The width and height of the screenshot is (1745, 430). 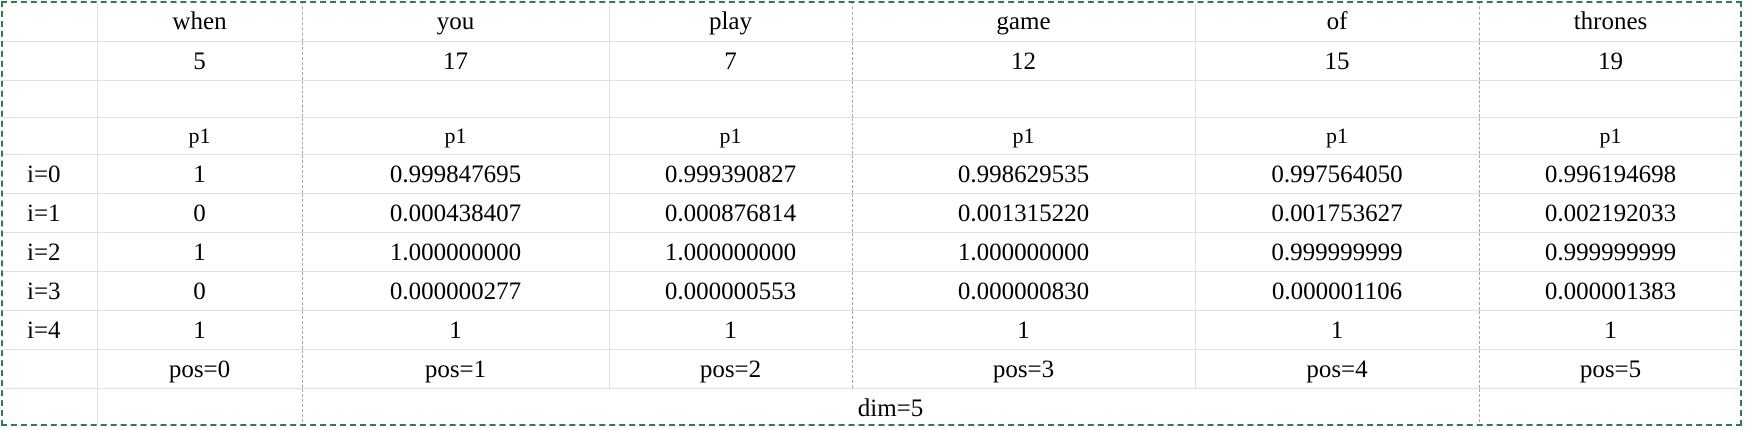 What do you see at coordinates (1609, 61) in the screenshot?
I see `id-cell: 19` at bounding box center [1609, 61].